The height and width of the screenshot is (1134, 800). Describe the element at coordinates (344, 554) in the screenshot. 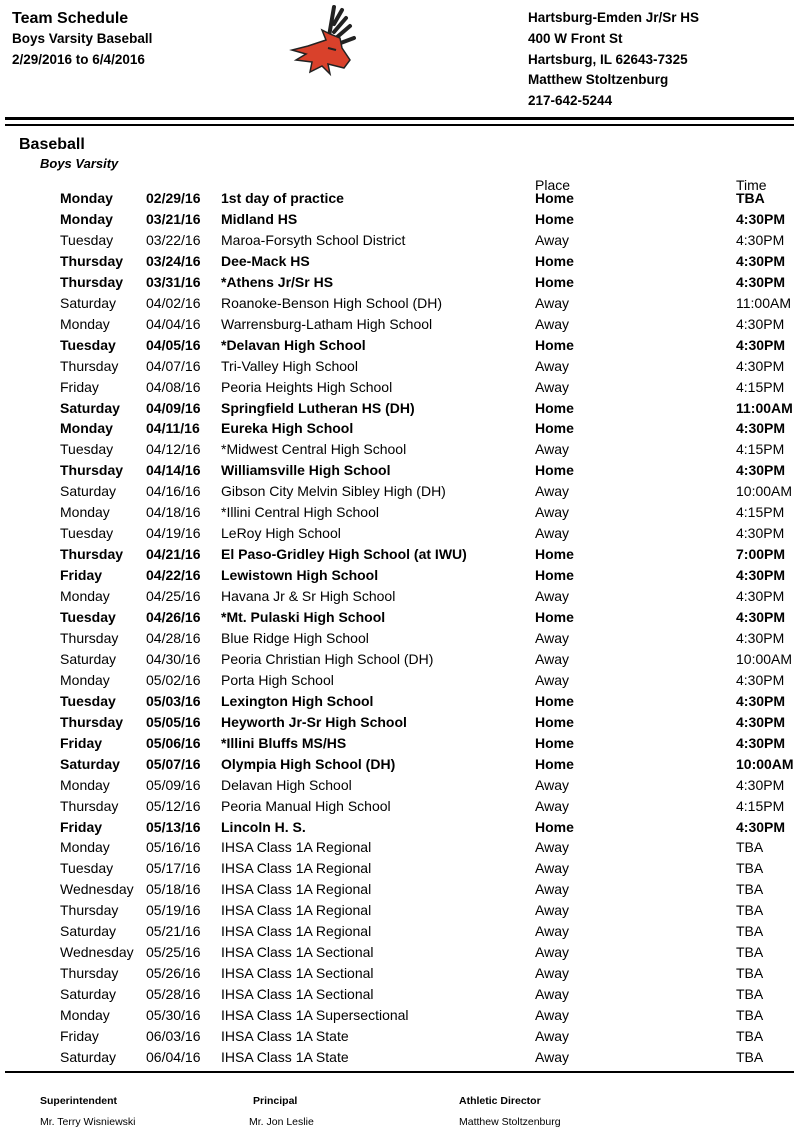

I see `game-opponent: El Paso-Gridley High School (at IWU)` at that location.